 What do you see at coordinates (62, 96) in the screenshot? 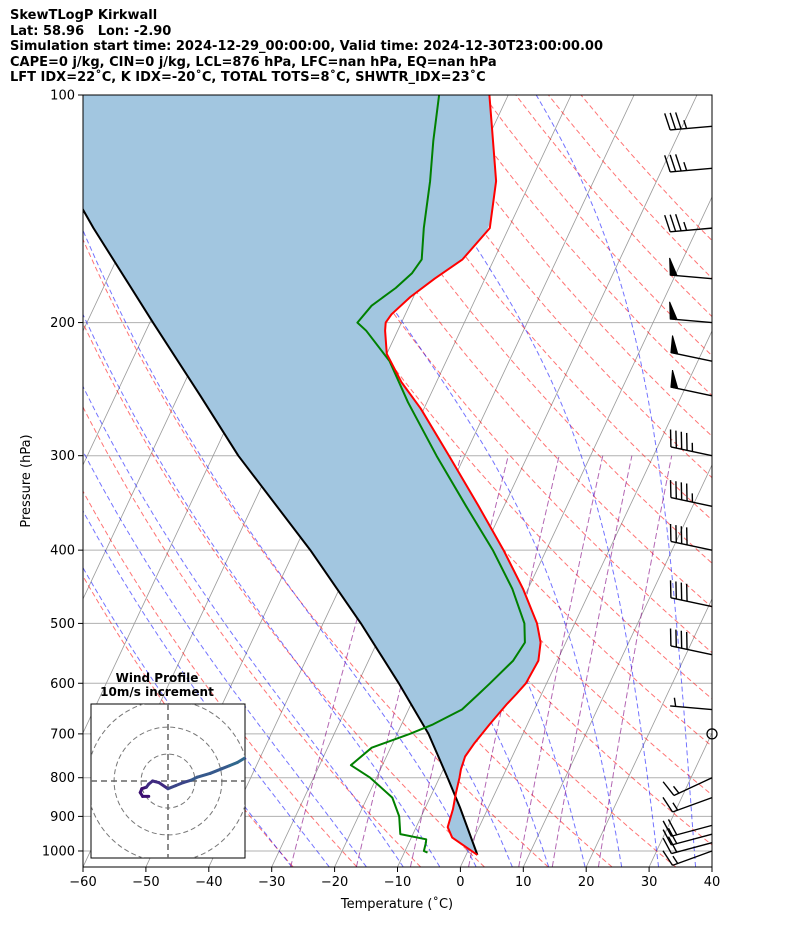
I see `y-tick-label: 100` at bounding box center [62, 96].